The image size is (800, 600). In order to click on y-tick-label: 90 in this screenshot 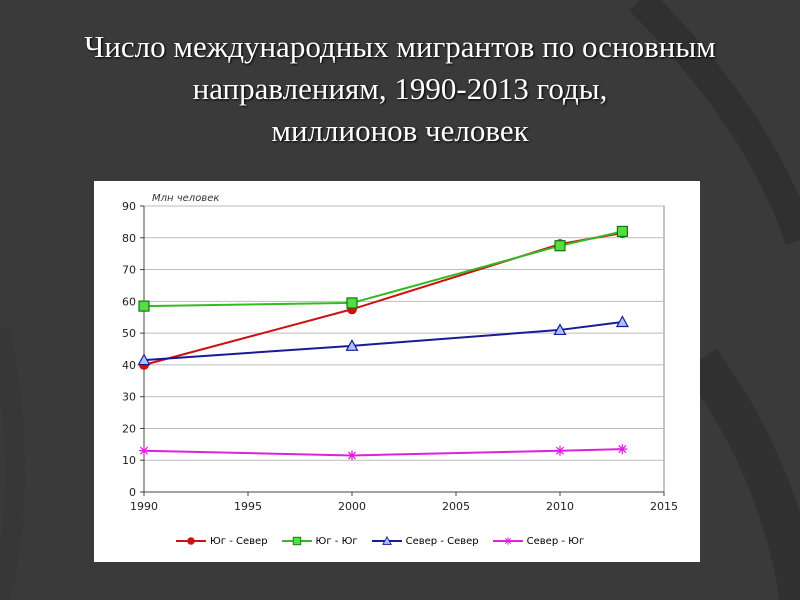, I will do `click(129, 206)`.